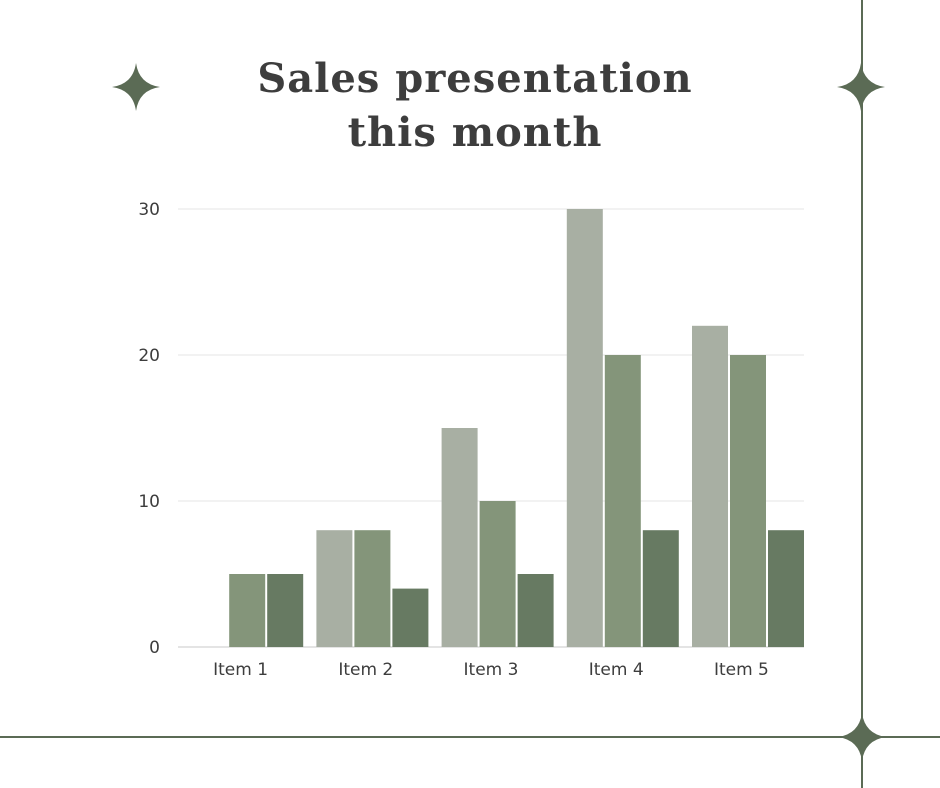 The image size is (940, 788). What do you see at coordinates (491, 670) in the screenshot?
I see `x-tick-label: Item 3` at bounding box center [491, 670].